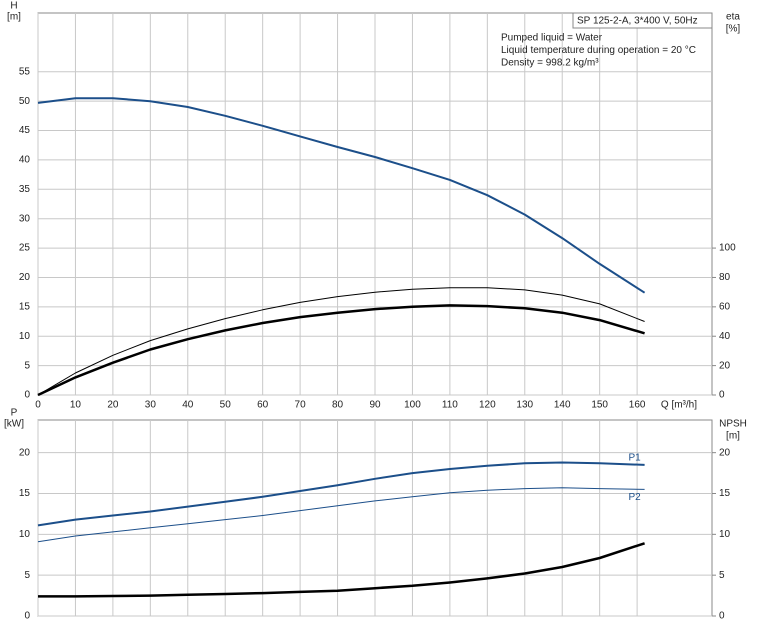 The height and width of the screenshot is (629, 759). Describe the element at coordinates (301, 405) in the screenshot. I see `x-tick-label: 70` at that location.